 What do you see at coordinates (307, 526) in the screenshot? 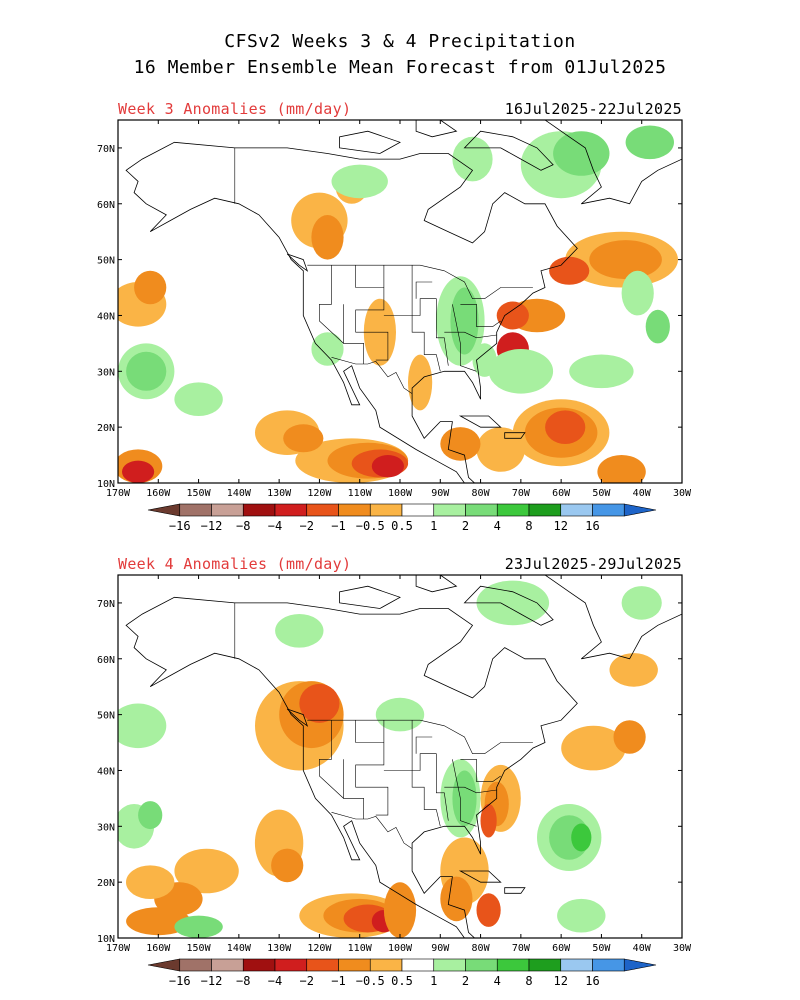
I see `week3-colorbar-label: −2` at bounding box center [307, 526].